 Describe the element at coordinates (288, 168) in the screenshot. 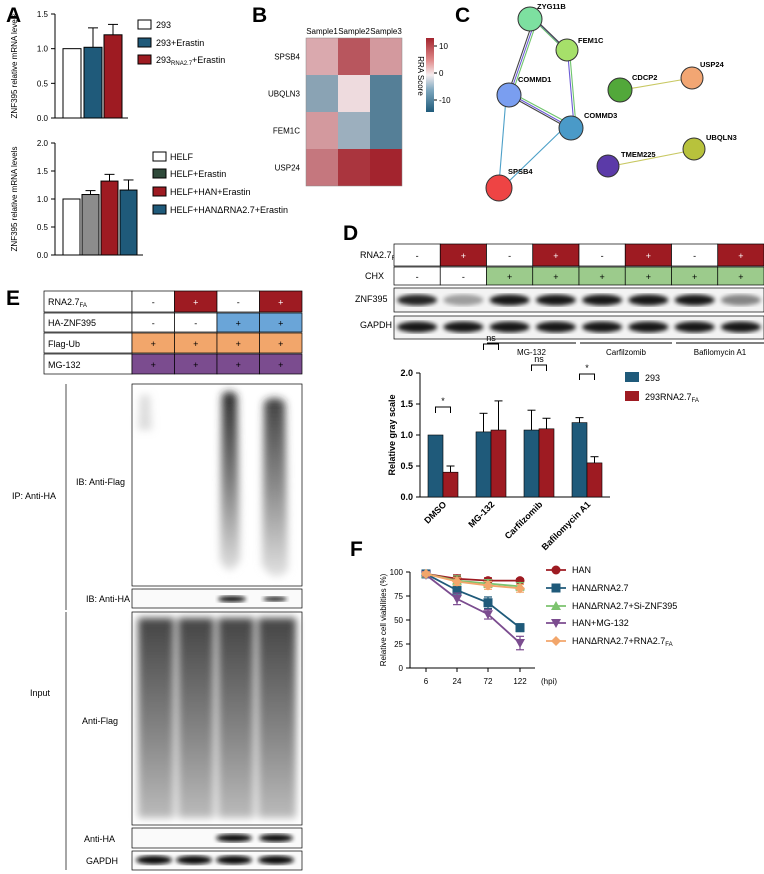

I see `b-row-label: USP24` at that location.